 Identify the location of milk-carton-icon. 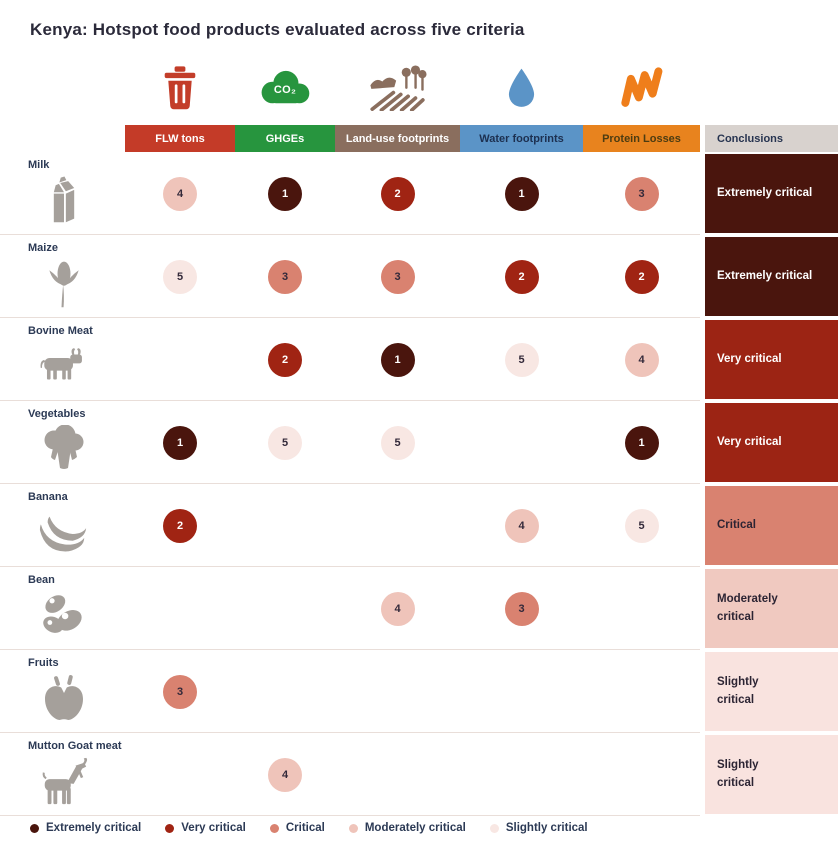
(81, 203).